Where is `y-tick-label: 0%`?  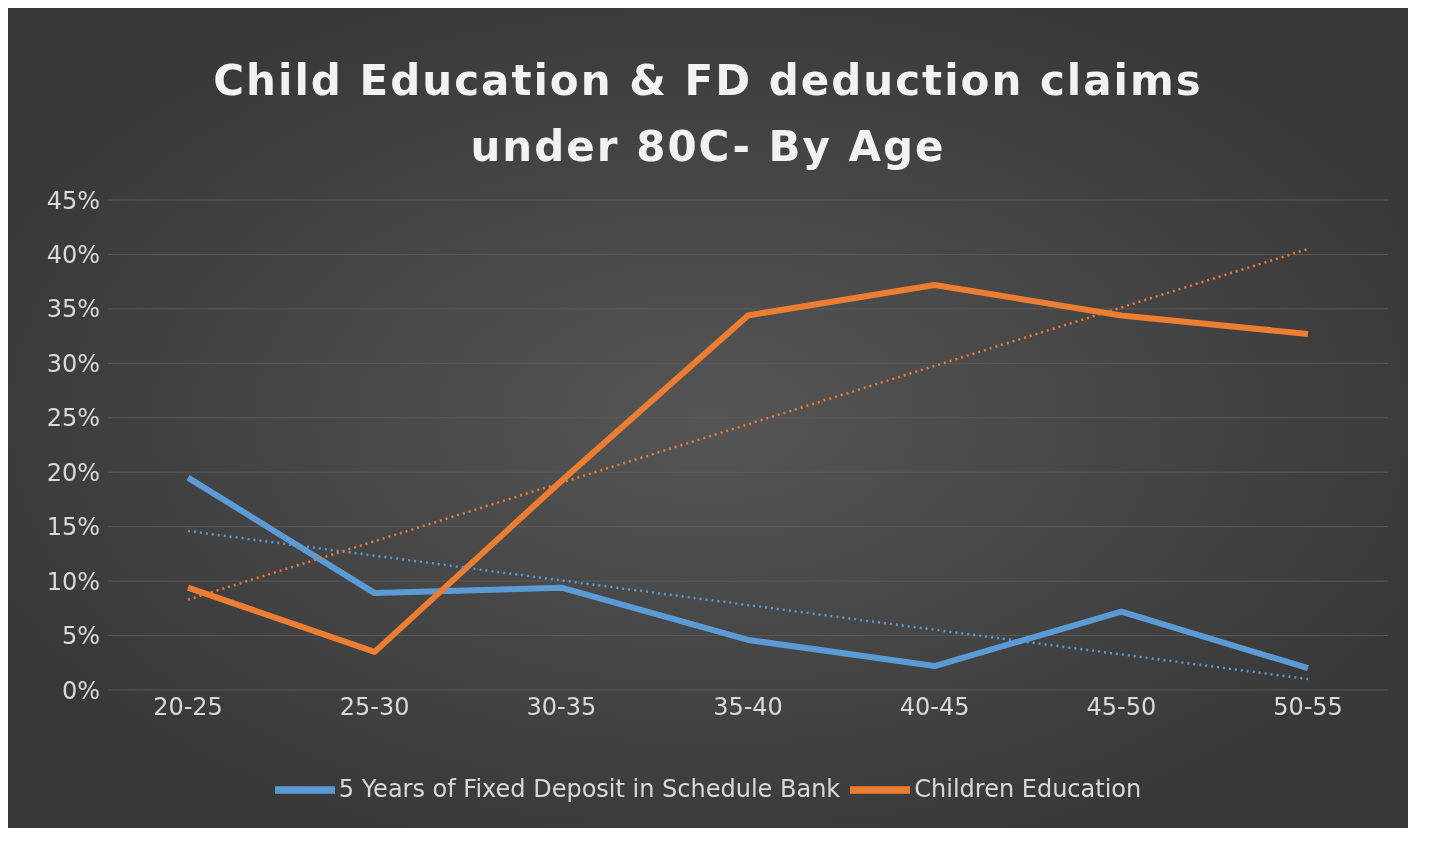
y-tick-label: 0% is located at coordinates (80, 690).